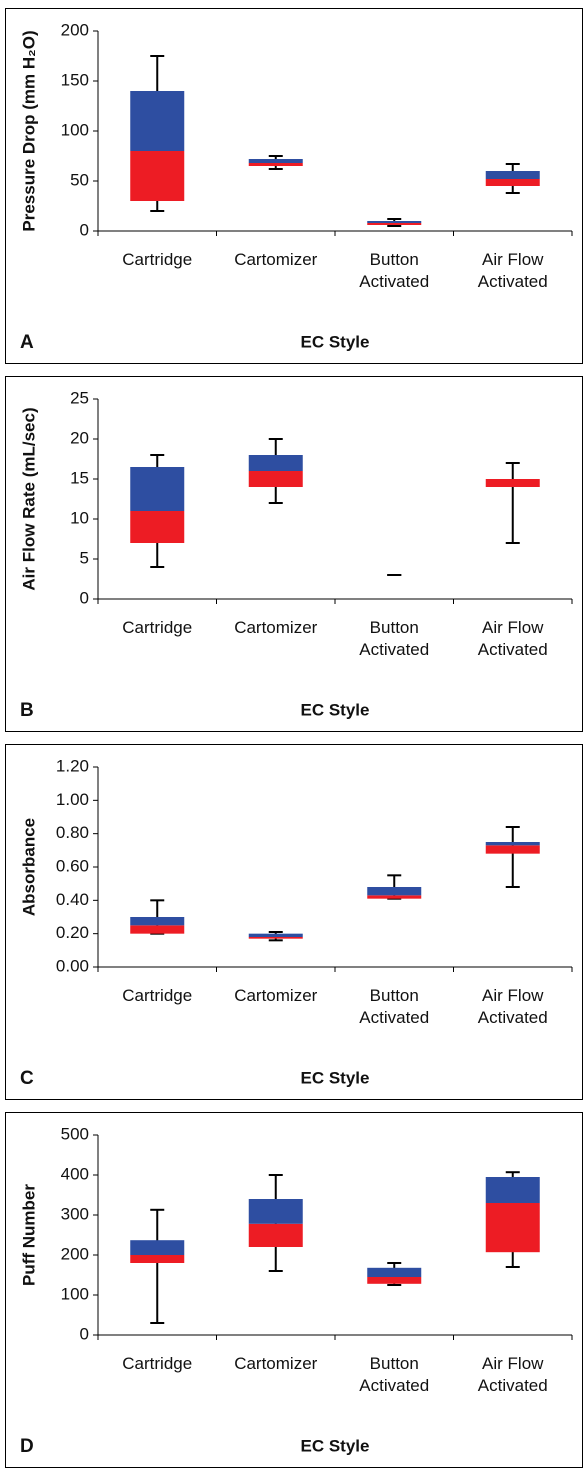 The width and height of the screenshot is (588, 1473). Describe the element at coordinates (72, 899) in the screenshot. I see `y-tick-label: 0.40` at that location.